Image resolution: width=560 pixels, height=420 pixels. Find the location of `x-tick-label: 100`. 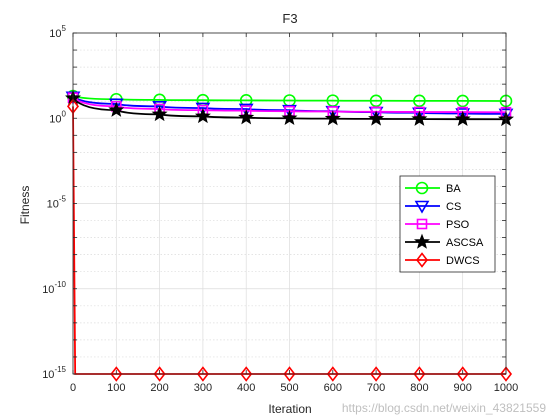

x-tick-label: 100 is located at coordinates (116, 388).